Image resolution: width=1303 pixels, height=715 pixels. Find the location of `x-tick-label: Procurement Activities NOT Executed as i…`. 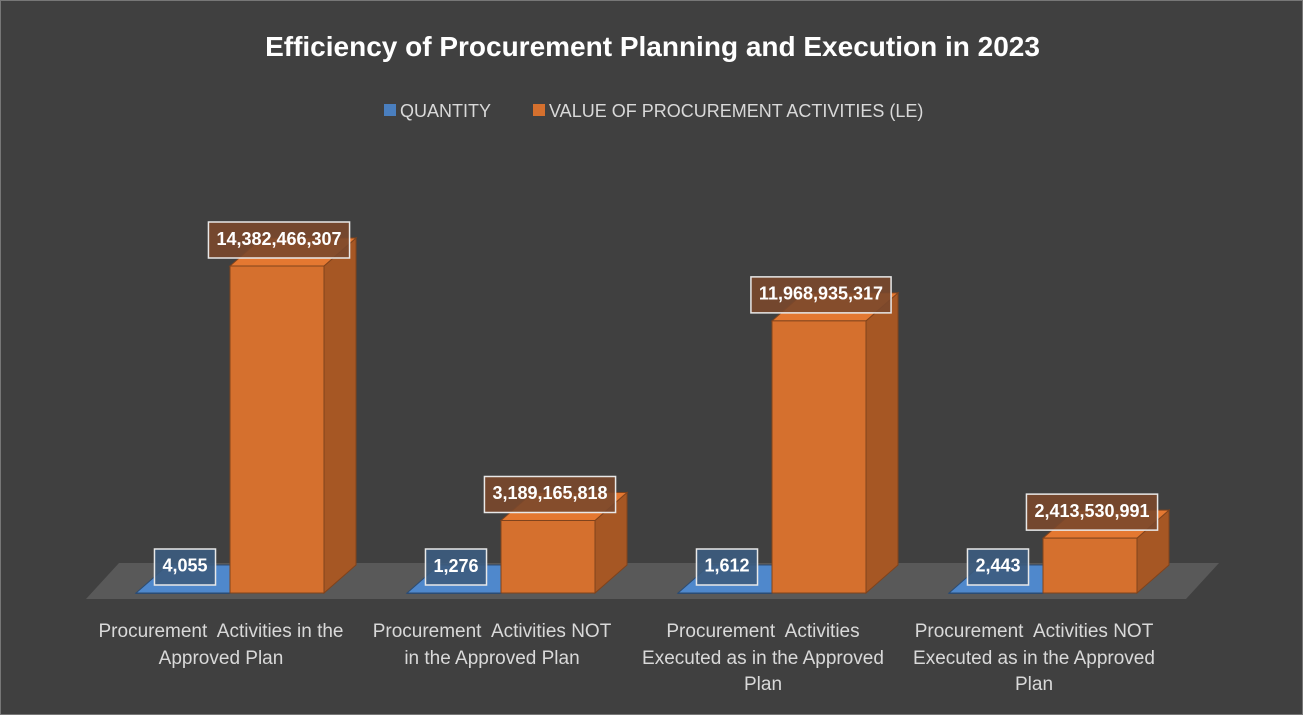

x-tick-label: Procurement Activities NOT Executed as i… is located at coordinates (1037, 658).